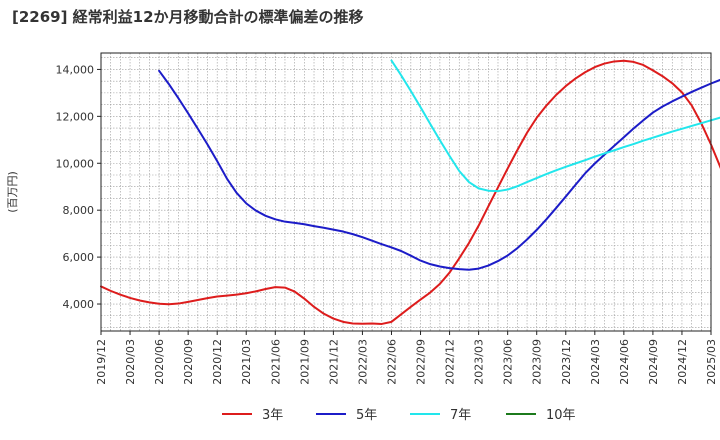  What do you see at coordinates (188, 17) in the screenshot?
I see `chart-title: [2269] 経常利益12か月移動合計の標準偏差の推移` at bounding box center [188, 17].